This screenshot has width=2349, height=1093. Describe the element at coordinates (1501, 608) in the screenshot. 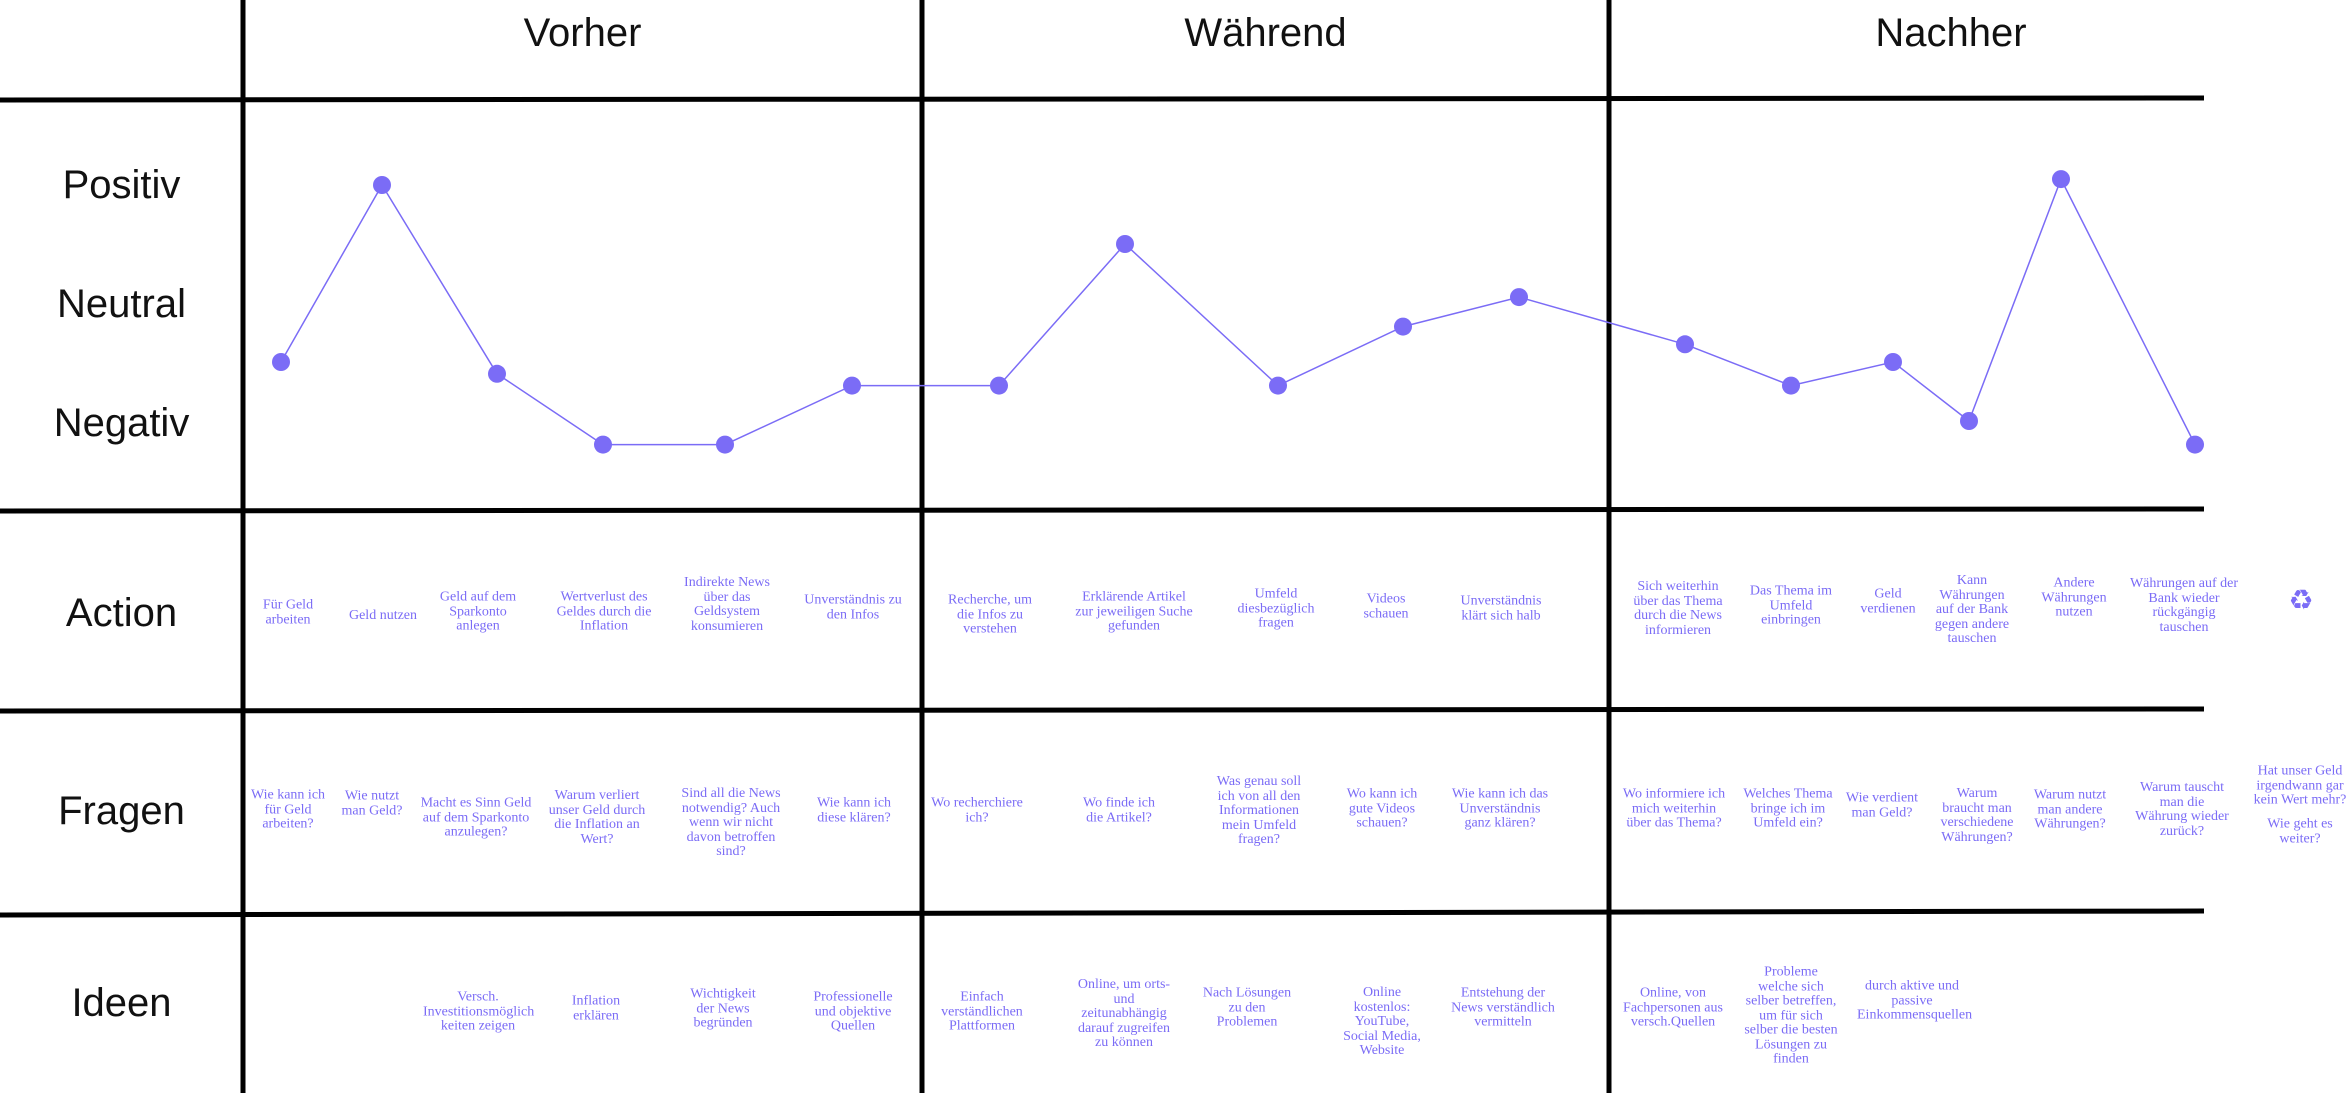

I see `action-note: Unverständnis klärt sich halb` at that location.